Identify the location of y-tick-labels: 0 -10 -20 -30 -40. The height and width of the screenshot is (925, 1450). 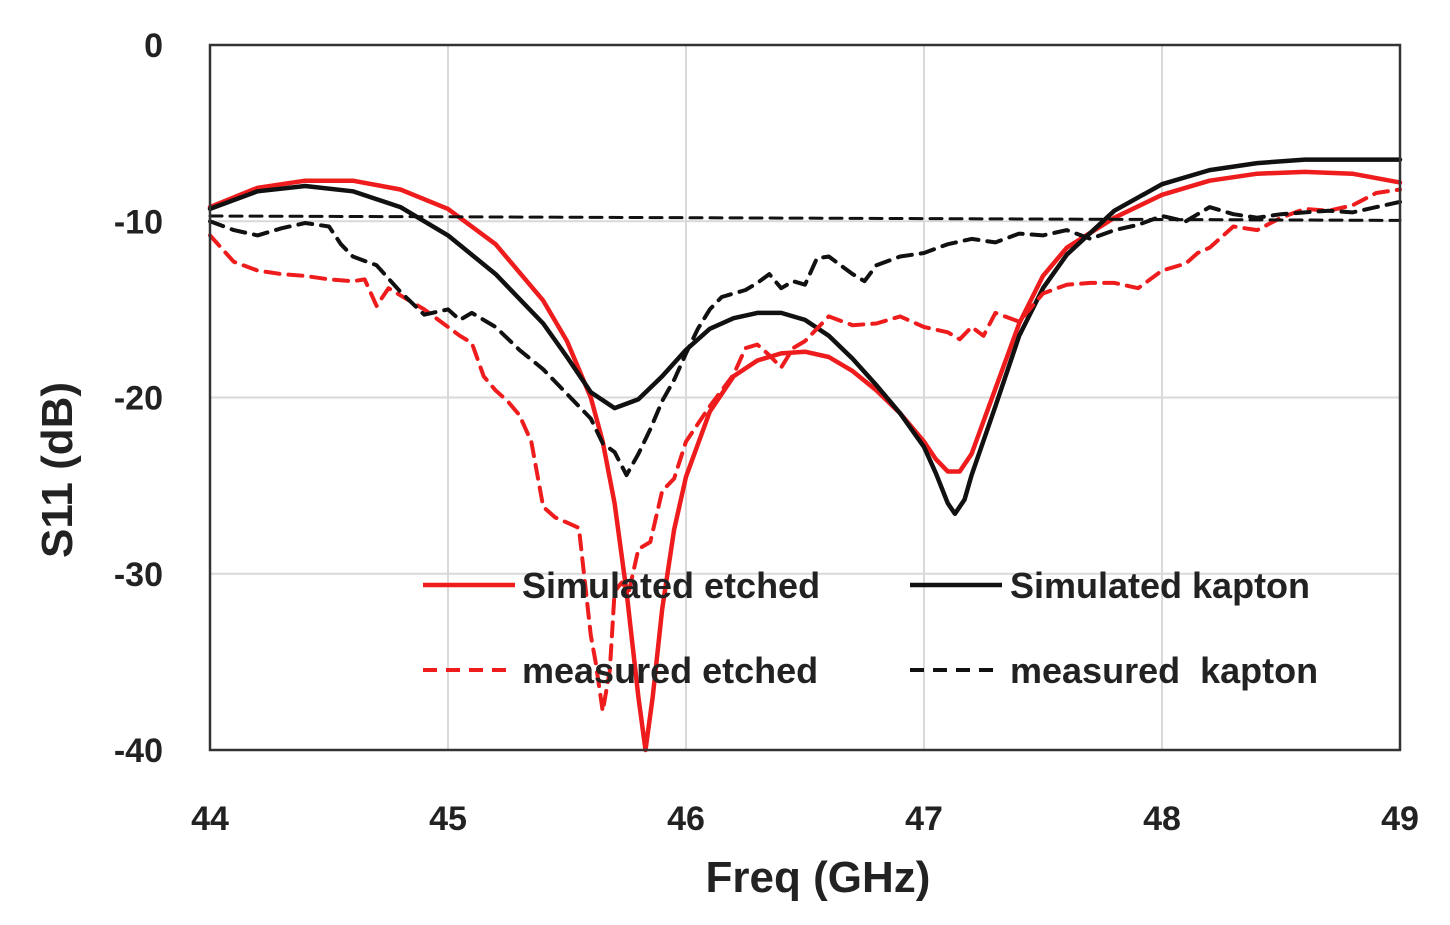
(138, 398).